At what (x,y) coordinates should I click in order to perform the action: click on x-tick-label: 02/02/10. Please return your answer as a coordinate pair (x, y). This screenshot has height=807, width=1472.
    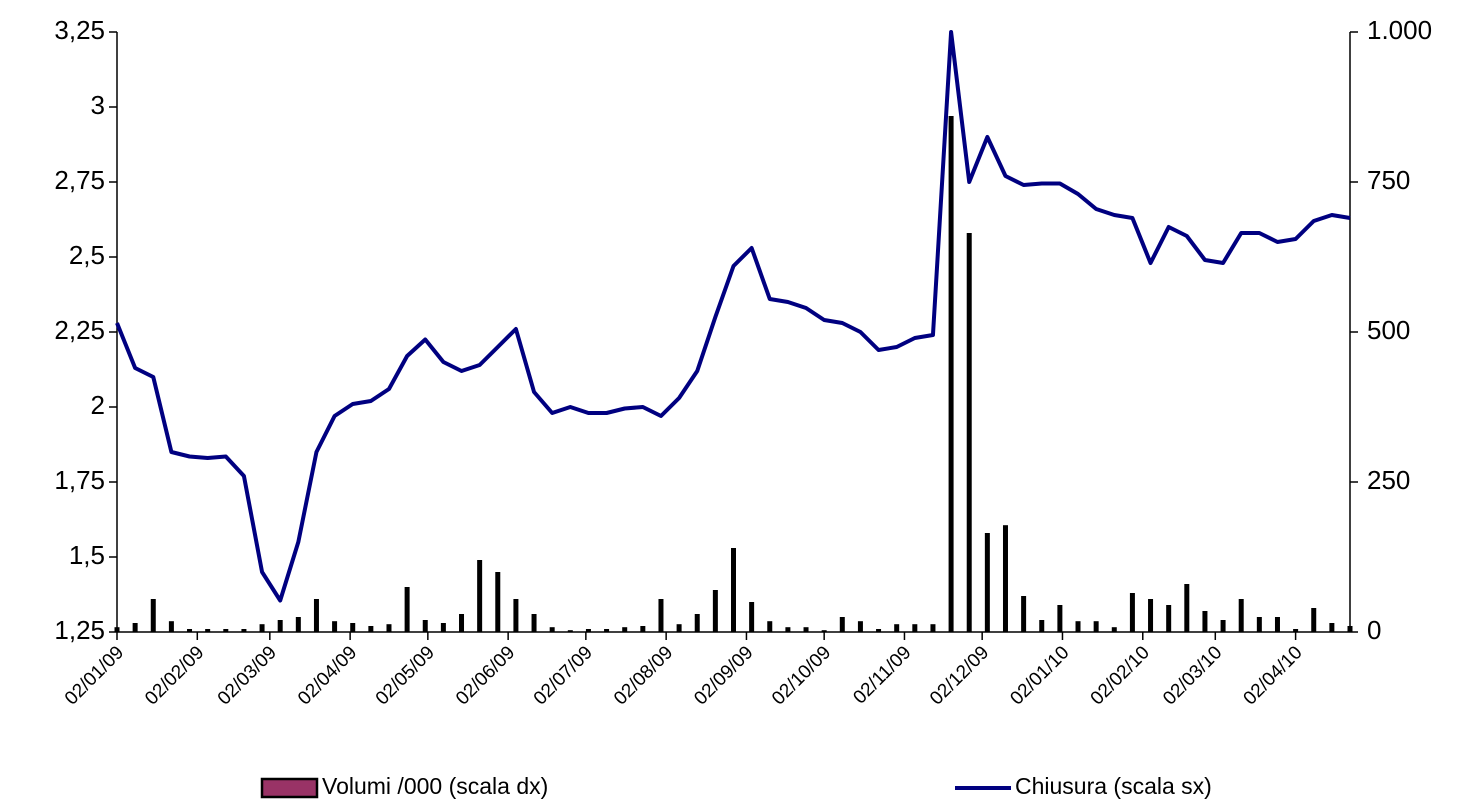
    Looking at the image, I should click on (1120, 675).